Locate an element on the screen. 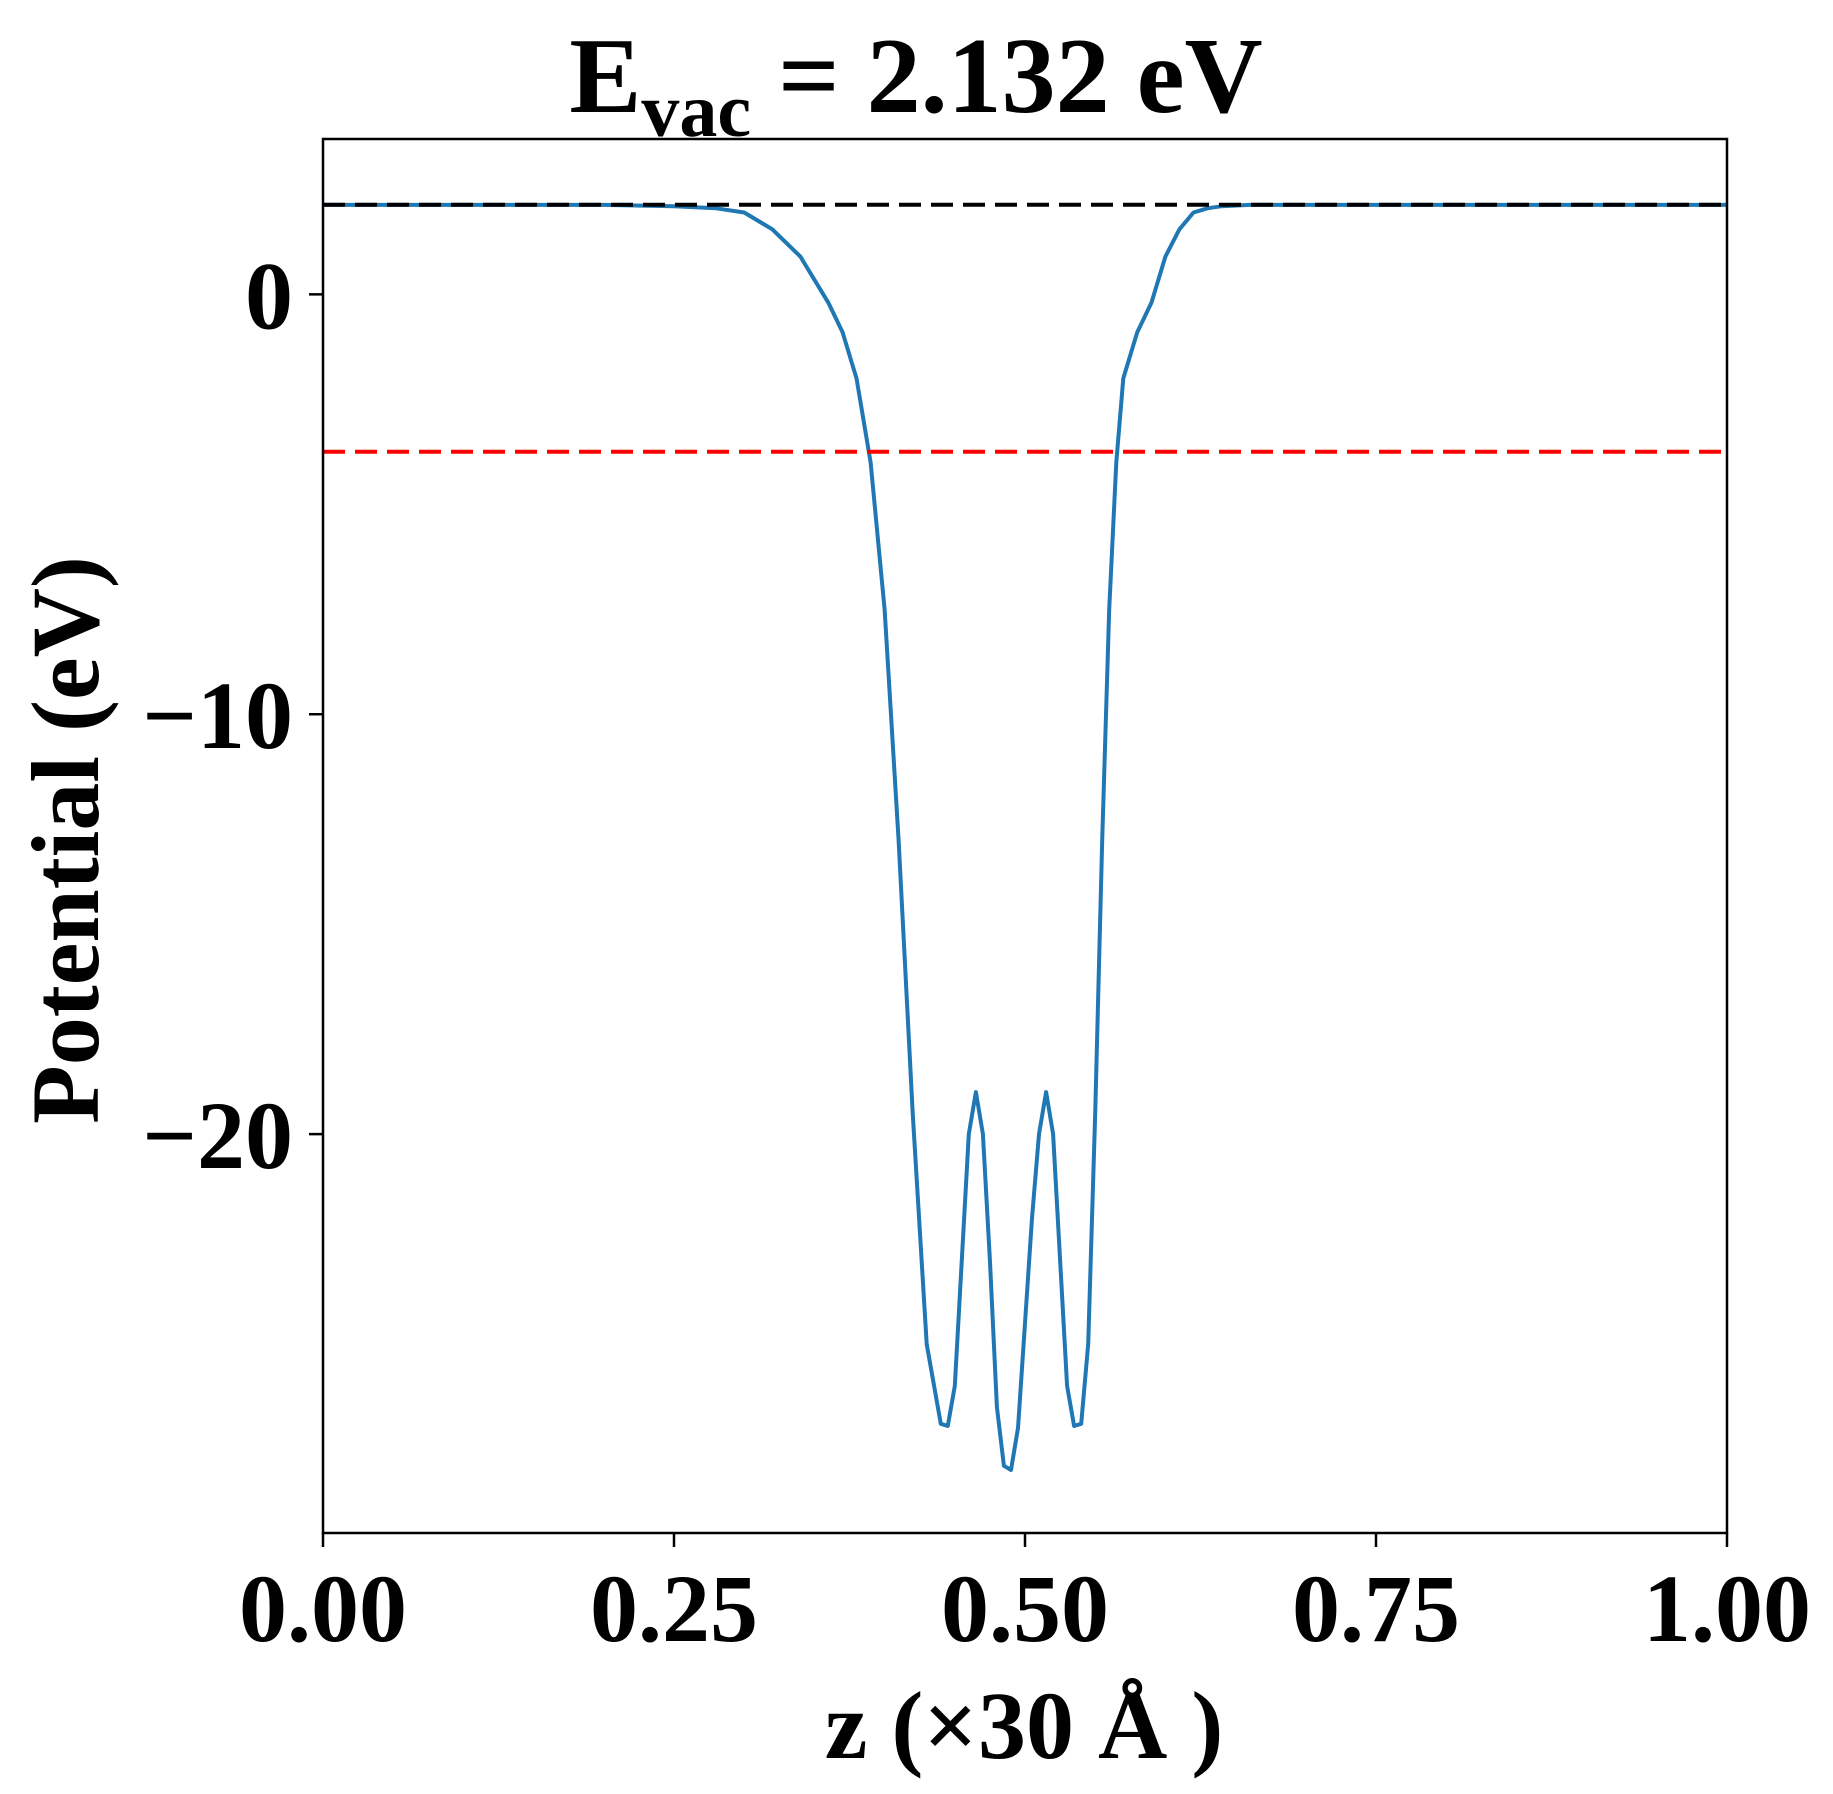  x-tick-label: 0.50 is located at coordinates (1025, 1608).